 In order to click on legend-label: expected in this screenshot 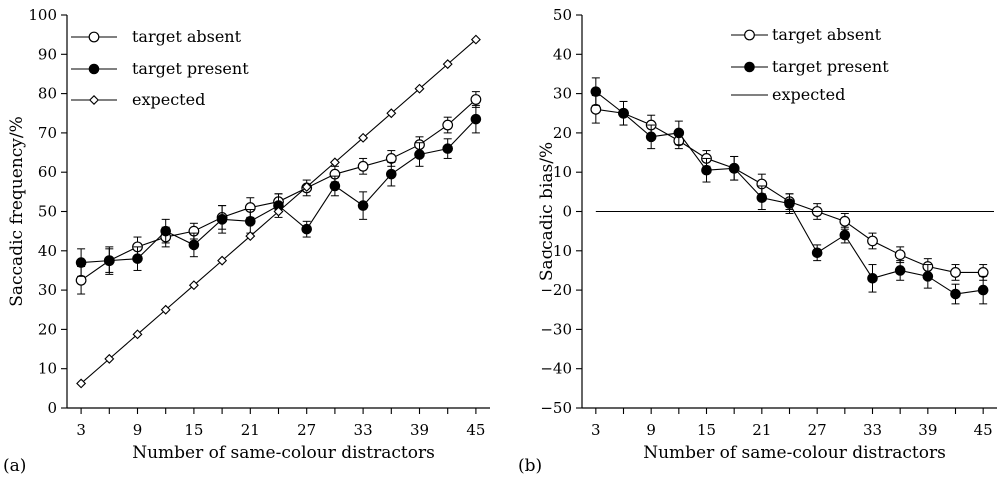, I will do `click(168, 99)`.